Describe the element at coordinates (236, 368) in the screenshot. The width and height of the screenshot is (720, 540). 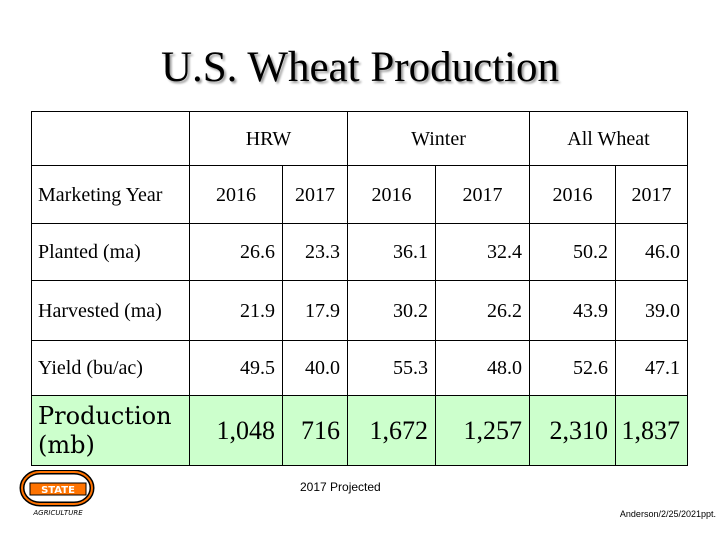
I see `value-cell: 49.5` at that location.